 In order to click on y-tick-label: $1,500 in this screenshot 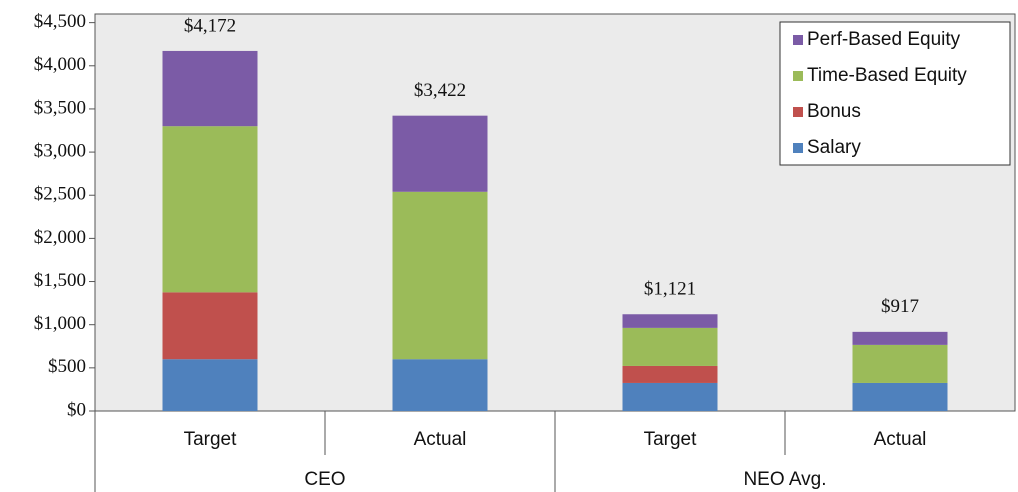, I will do `click(60, 280)`.